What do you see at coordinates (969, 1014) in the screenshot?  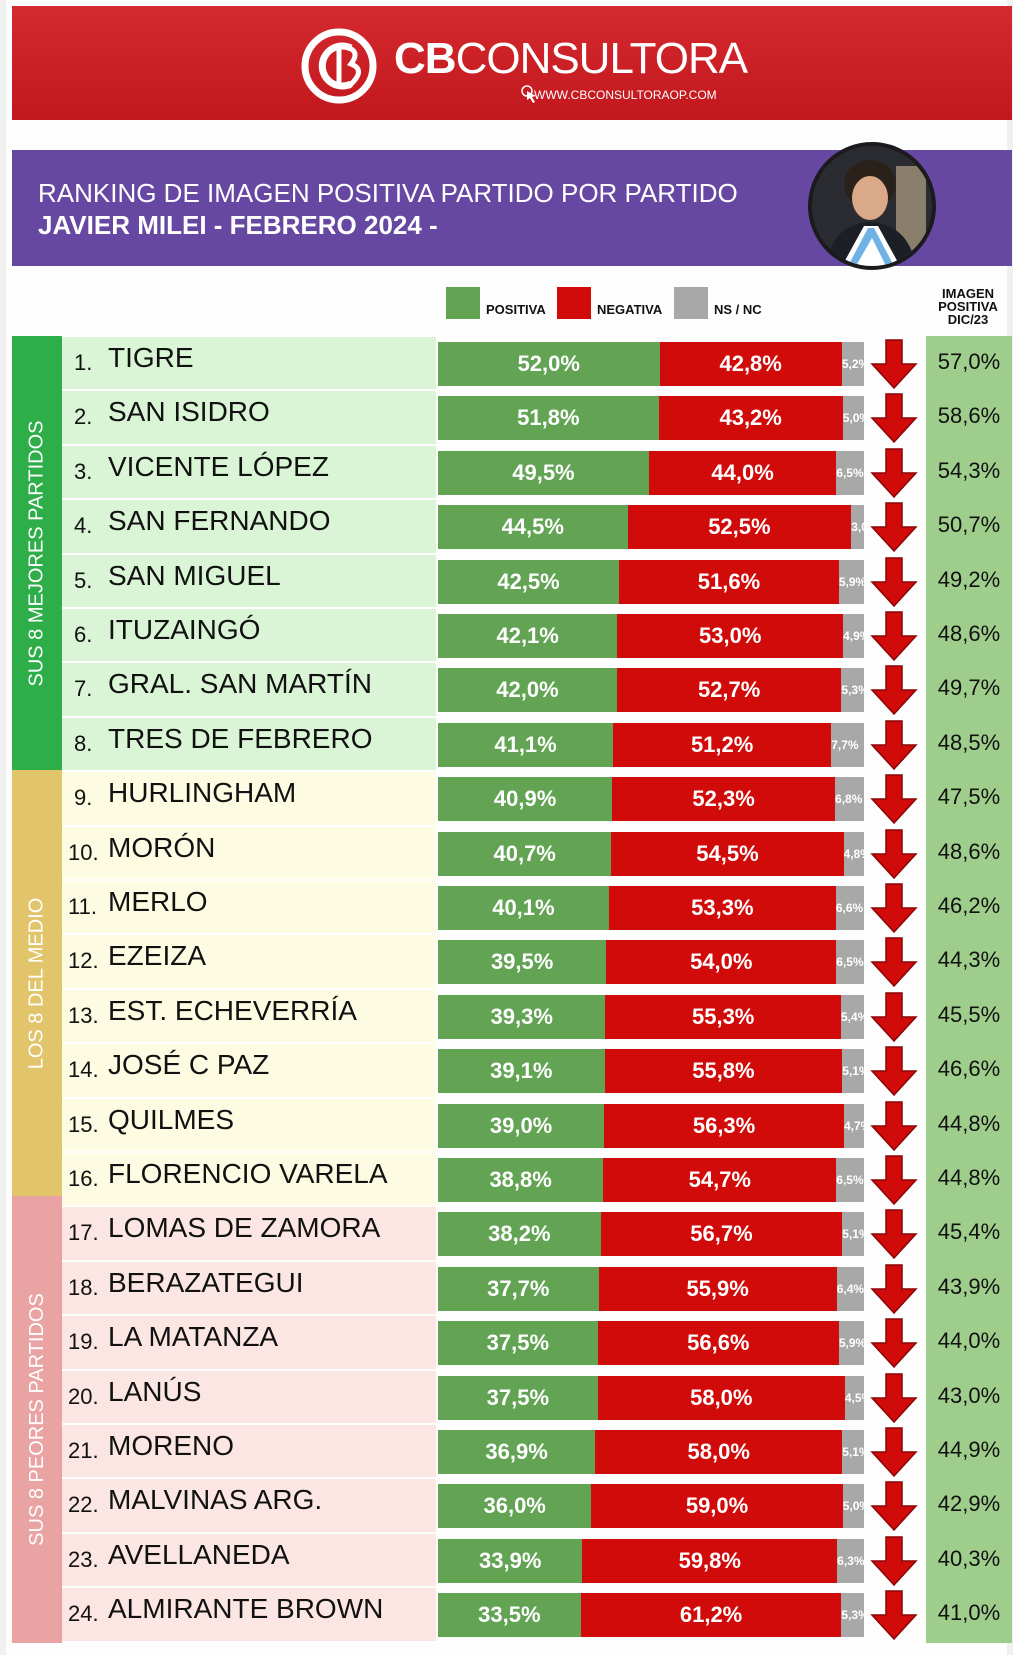 I see `previous-value: 45,5%` at bounding box center [969, 1014].